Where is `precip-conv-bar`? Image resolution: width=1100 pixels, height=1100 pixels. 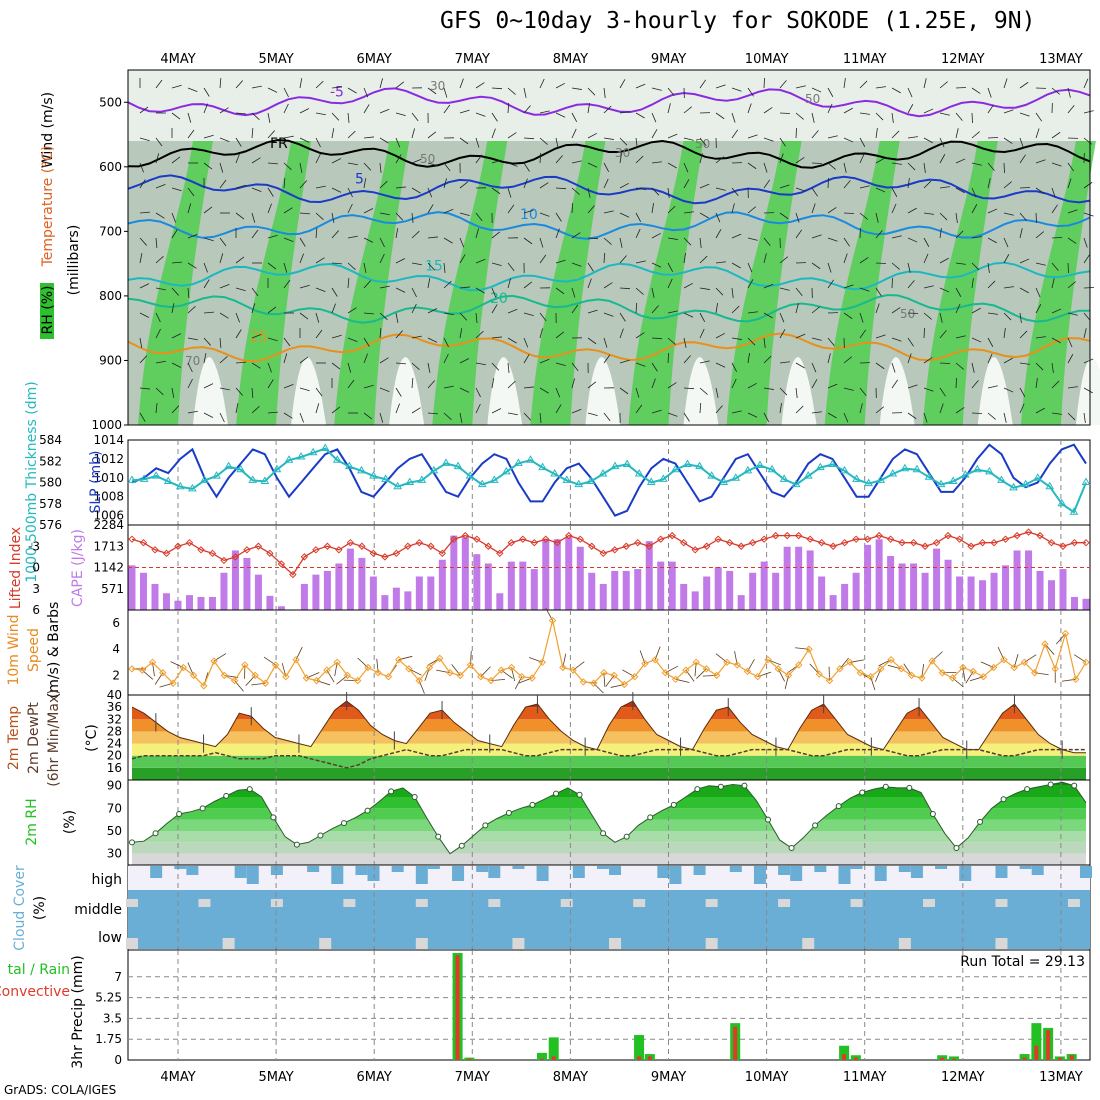
precip-conv-bar is located at coordinates (844, 1057).